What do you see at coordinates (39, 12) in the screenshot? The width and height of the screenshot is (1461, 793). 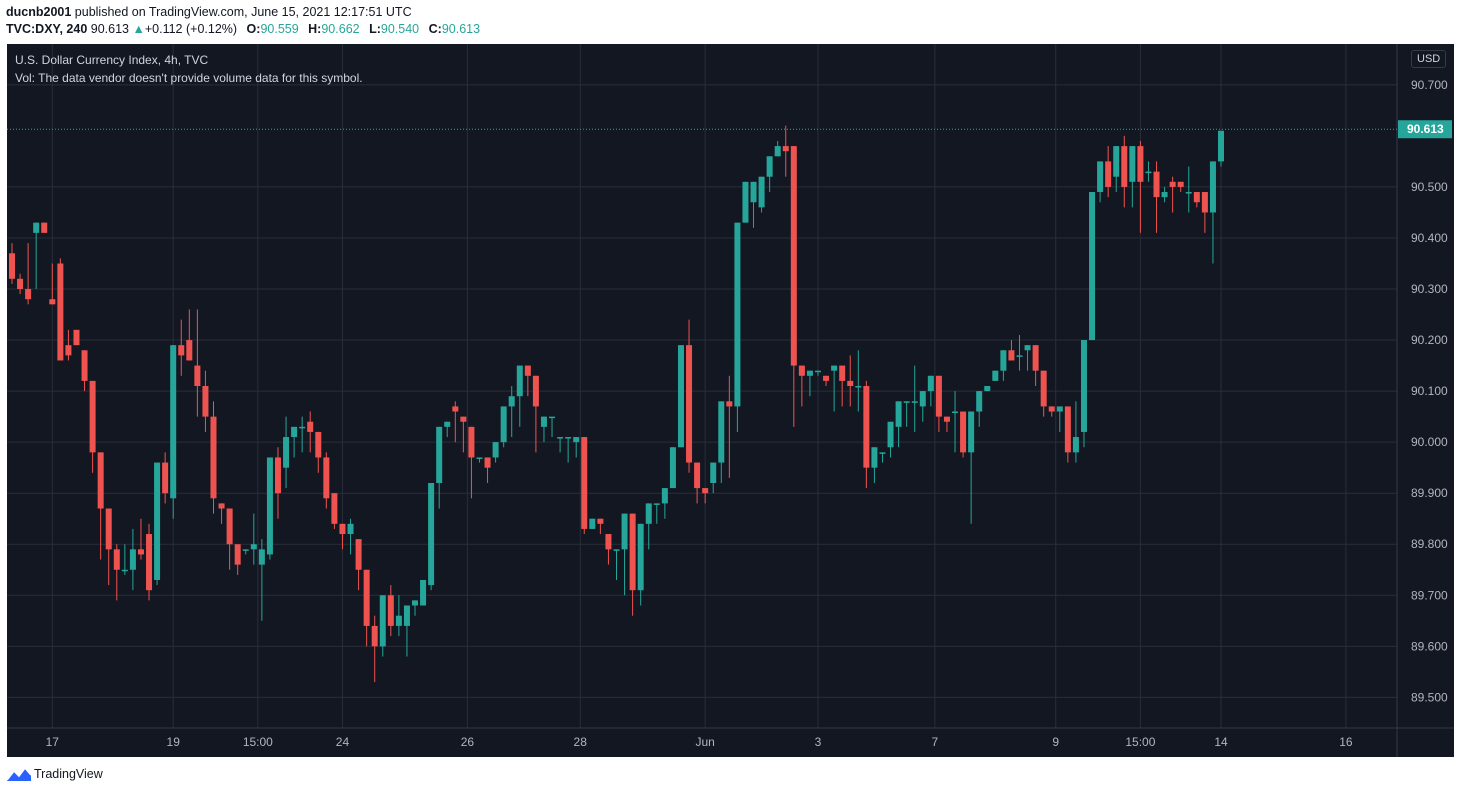 I see `author-name: ducnb2001` at bounding box center [39, 12].